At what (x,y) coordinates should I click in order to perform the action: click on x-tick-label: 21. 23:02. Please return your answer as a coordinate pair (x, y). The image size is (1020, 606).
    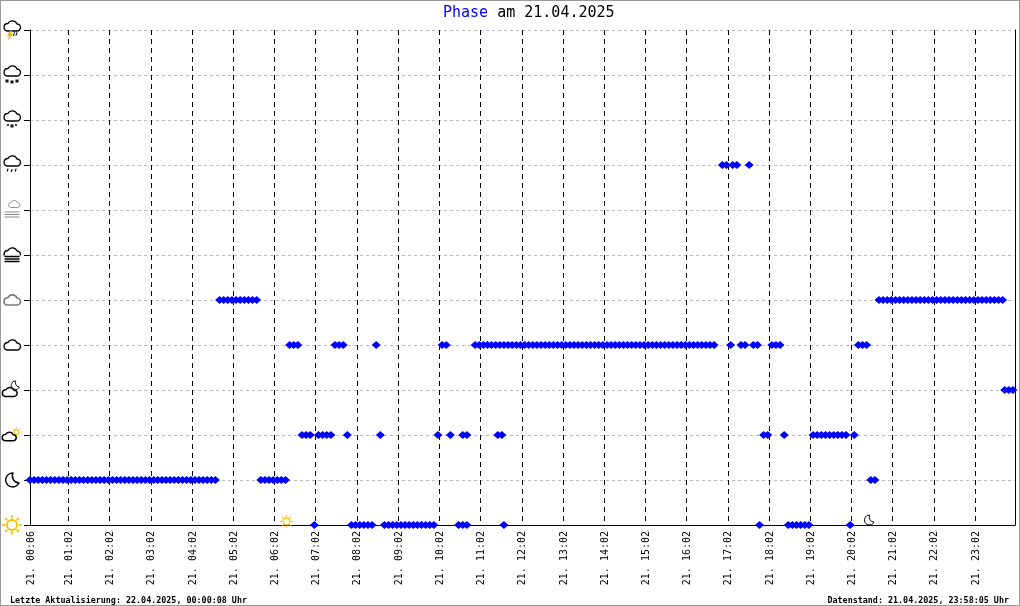
    Looking at the image, I should click on (975, 558).